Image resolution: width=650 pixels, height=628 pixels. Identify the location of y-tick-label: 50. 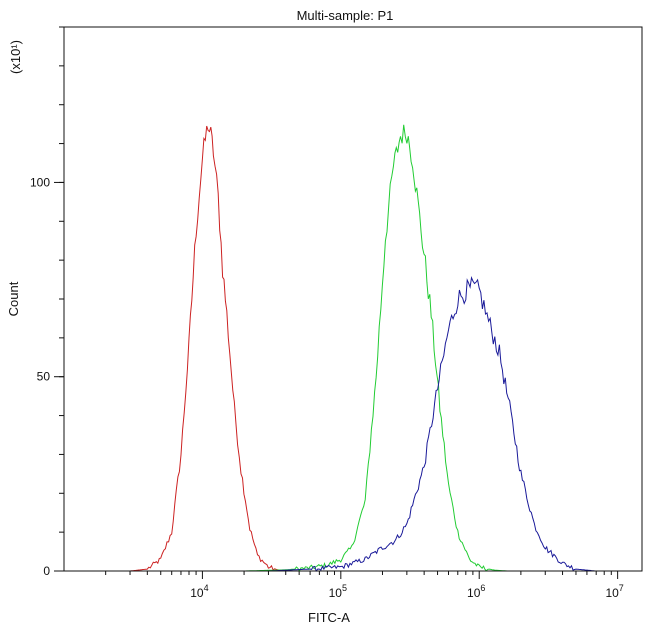
(44, 377).